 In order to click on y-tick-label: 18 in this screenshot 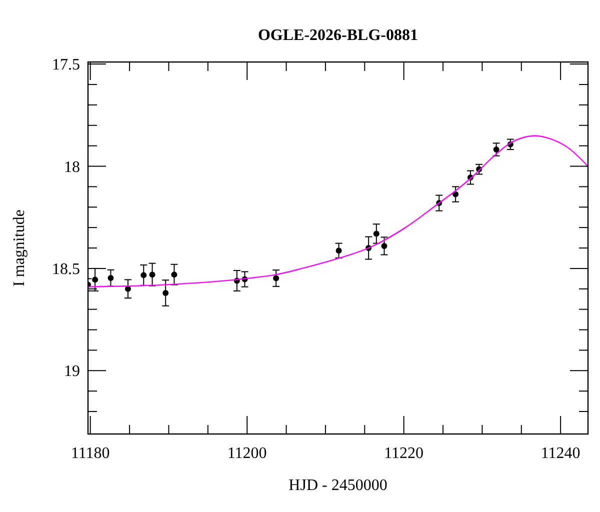, I will do `click(72, 167)`.